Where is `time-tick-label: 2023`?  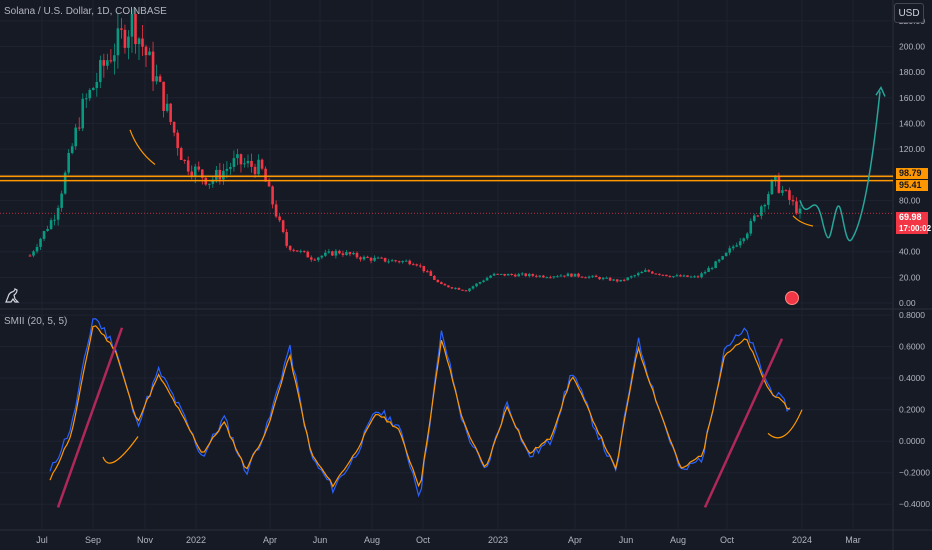
time-tick-label: 2023 is located at coordinates (498, 540).